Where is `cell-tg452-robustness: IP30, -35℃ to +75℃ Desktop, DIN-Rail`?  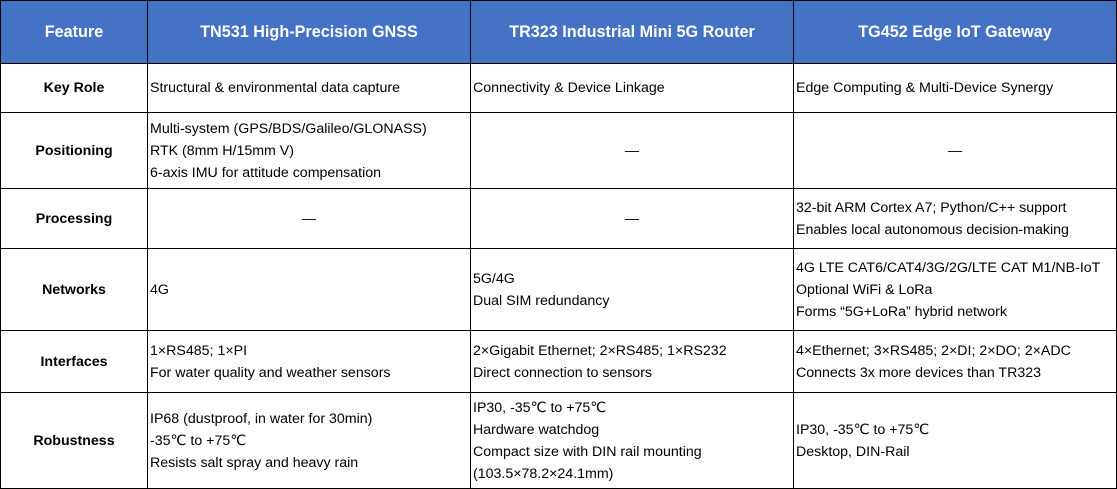 cell-tg452-robustness: IP30, -35℃ to +75℃ Desktop, DIN-Rail is located at coordinates (955, 440).